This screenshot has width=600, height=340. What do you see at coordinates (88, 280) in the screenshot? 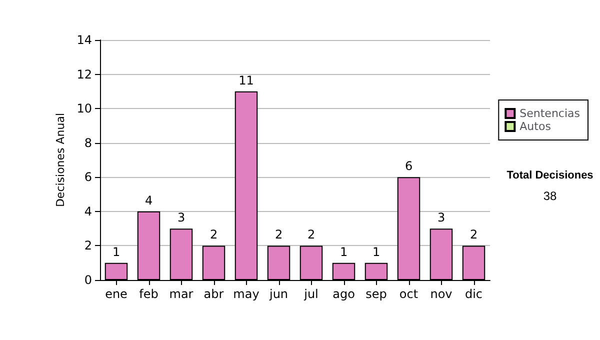
I see `y-tick-label: 0` at bounding box center [88, 280].